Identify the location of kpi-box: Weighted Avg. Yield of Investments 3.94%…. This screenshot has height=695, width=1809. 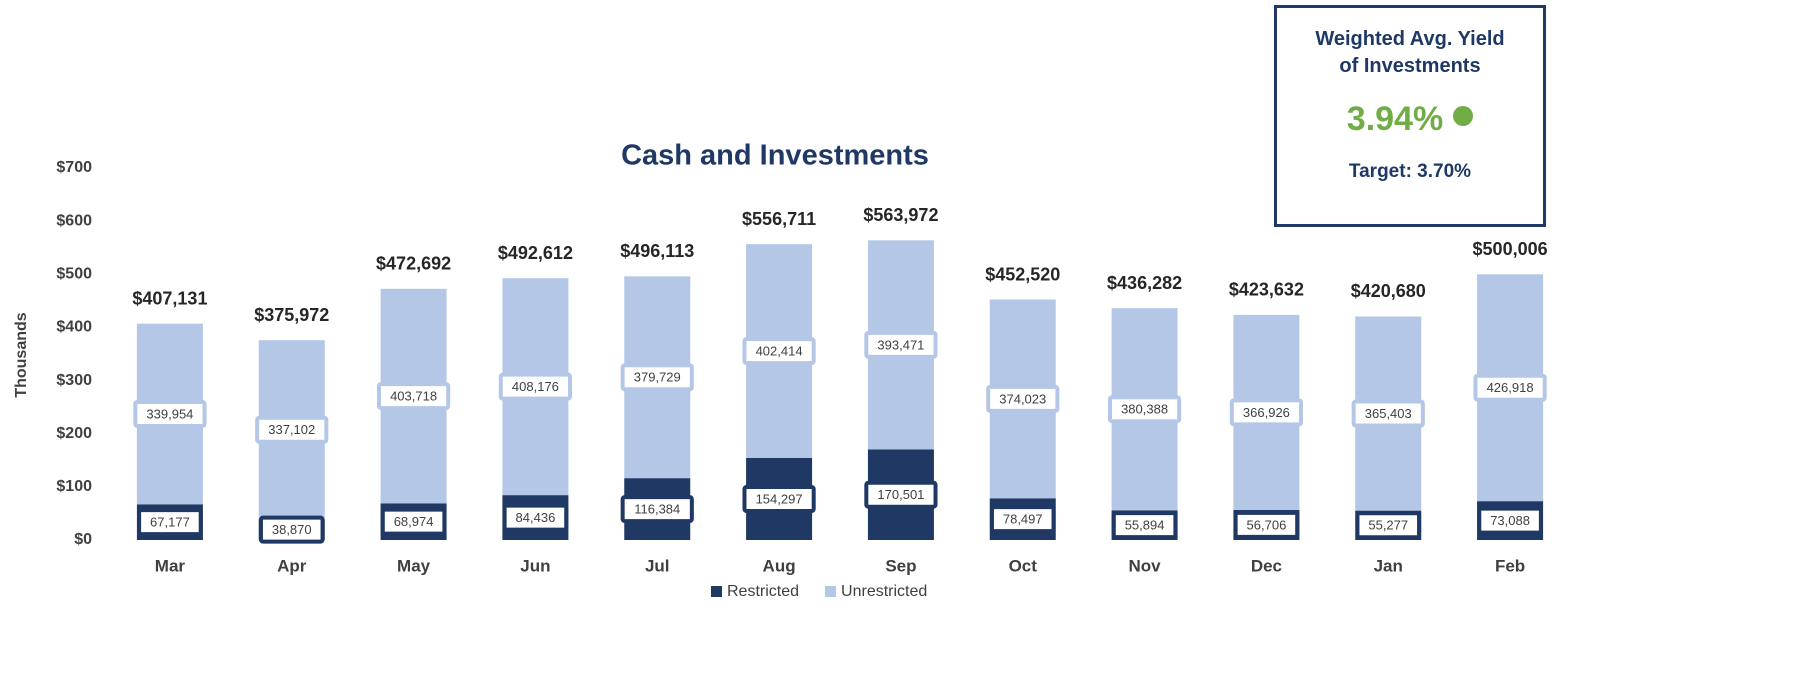
(1410, 116).